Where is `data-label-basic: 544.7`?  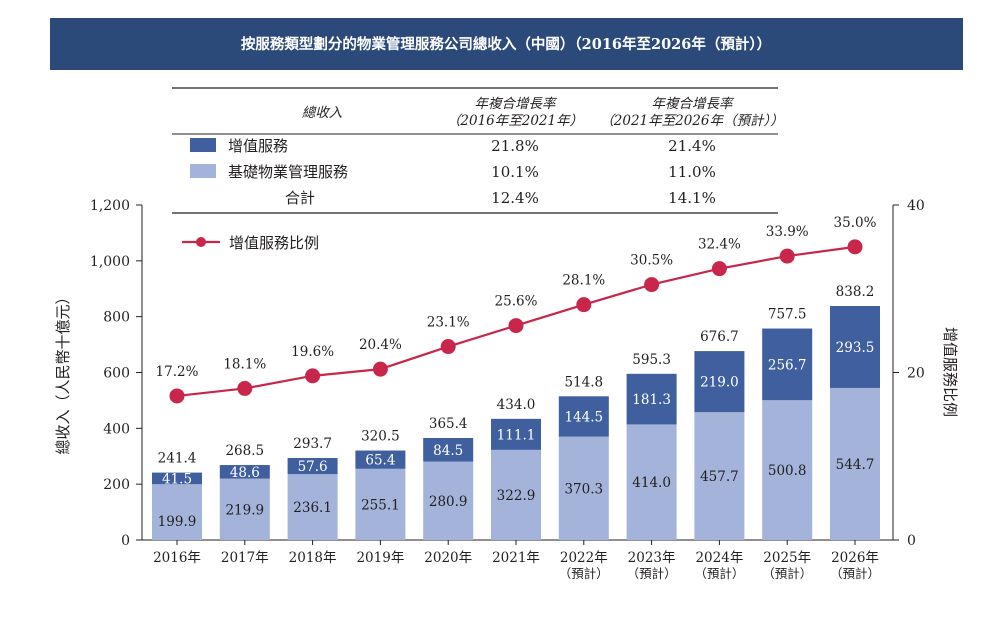 data-label-basic: 544.7 is located at coordinates (855, 465).